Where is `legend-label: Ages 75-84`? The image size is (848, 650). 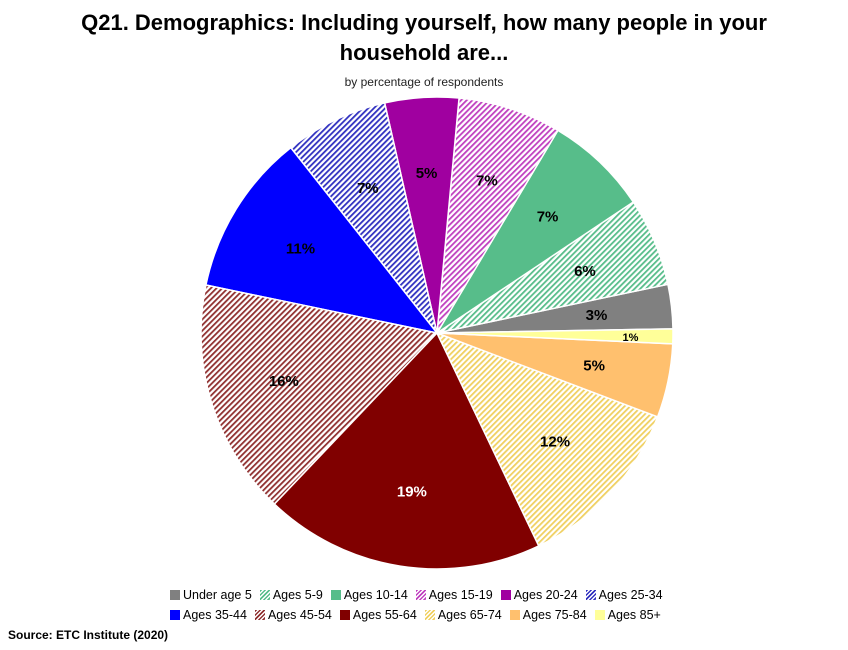
legend-label: Ages 75-84 is located at coordinates (554, 615).